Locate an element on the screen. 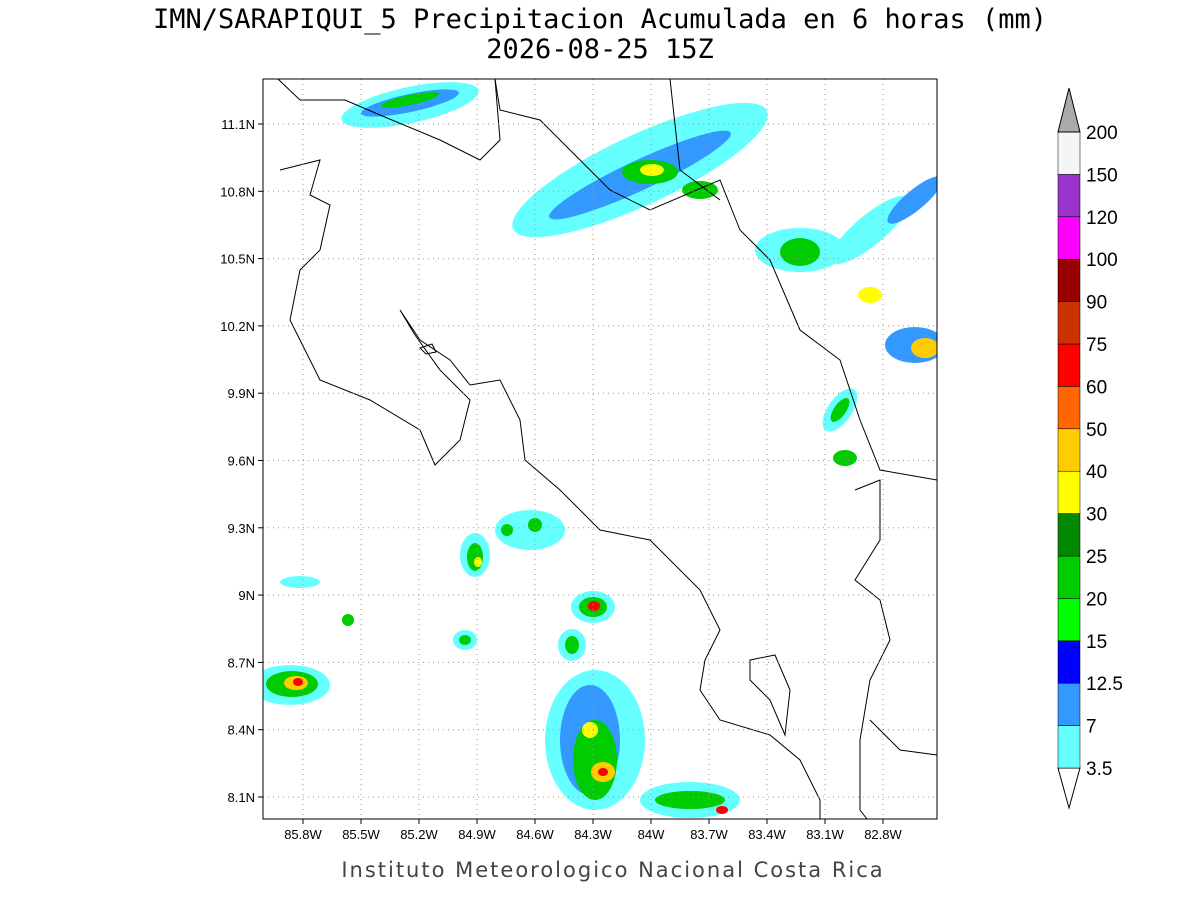  lat-label: 11.1N is located at coordinates (238, 124).